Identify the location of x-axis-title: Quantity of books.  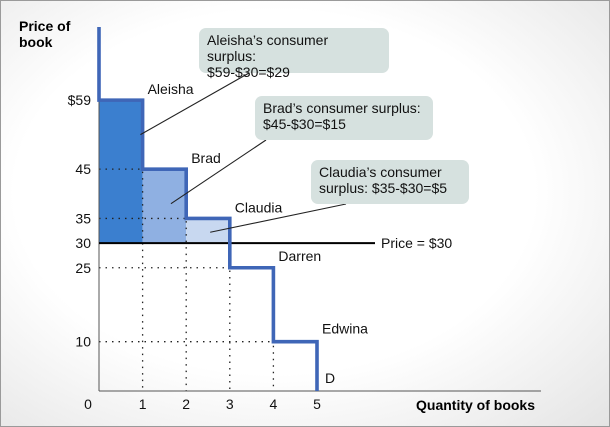
(475, 405).